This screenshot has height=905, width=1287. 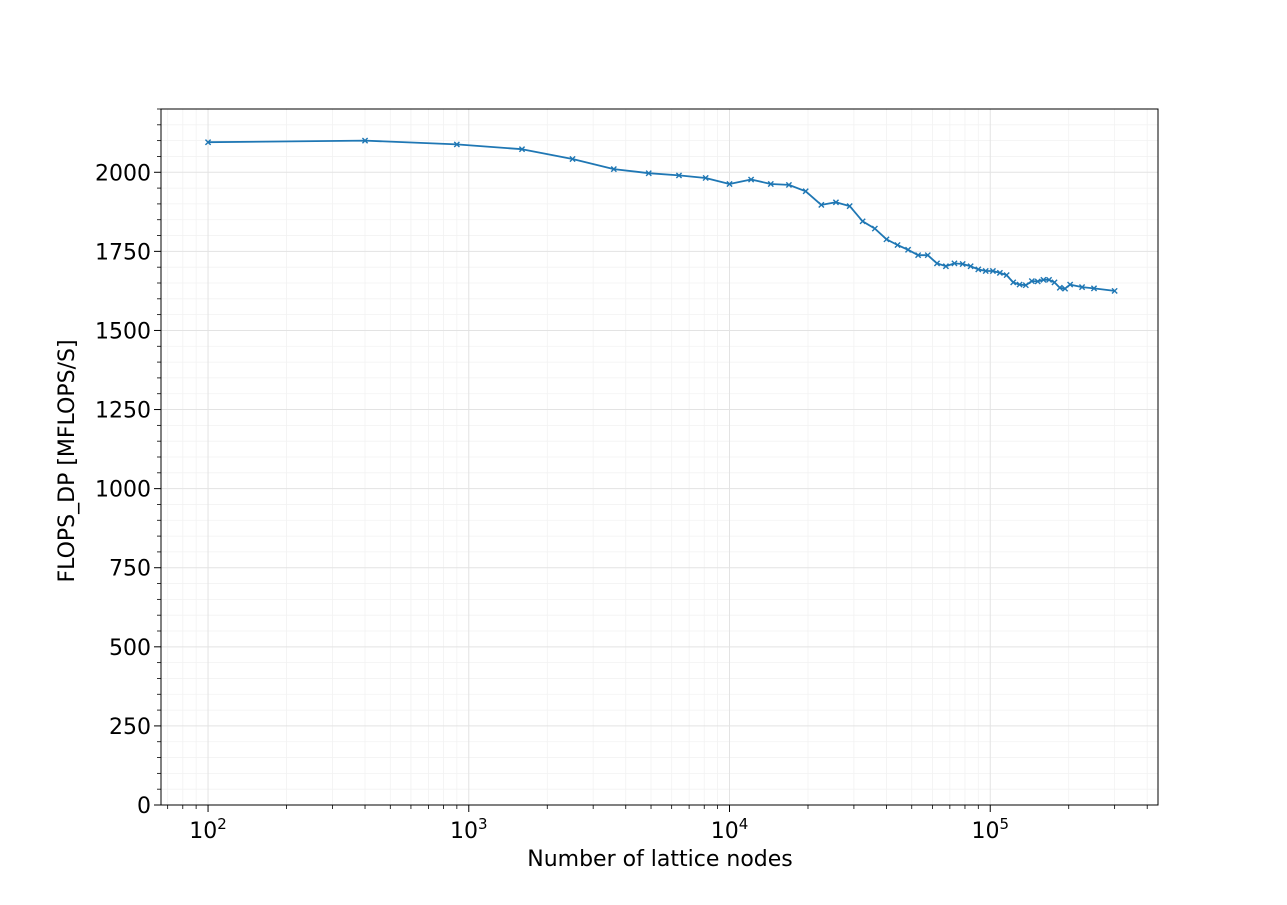 What do you see at coordinates (660, 859) in the screenshot?
I see `x-axis-label: Number of lattice nodes` at bounding box center [660, 859].